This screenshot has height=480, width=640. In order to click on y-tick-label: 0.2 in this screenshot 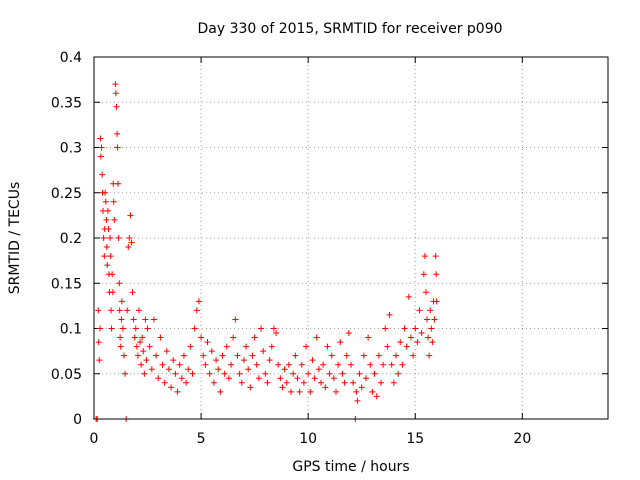, I will do `click(71, 239)`.